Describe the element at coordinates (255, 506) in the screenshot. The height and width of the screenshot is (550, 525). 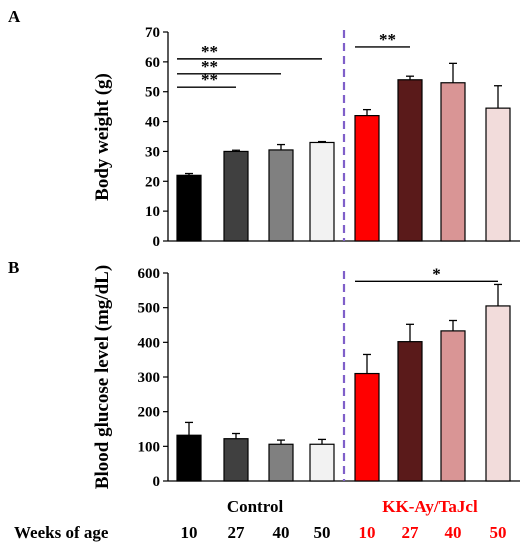
I see `control-group-label: Control` at that location.